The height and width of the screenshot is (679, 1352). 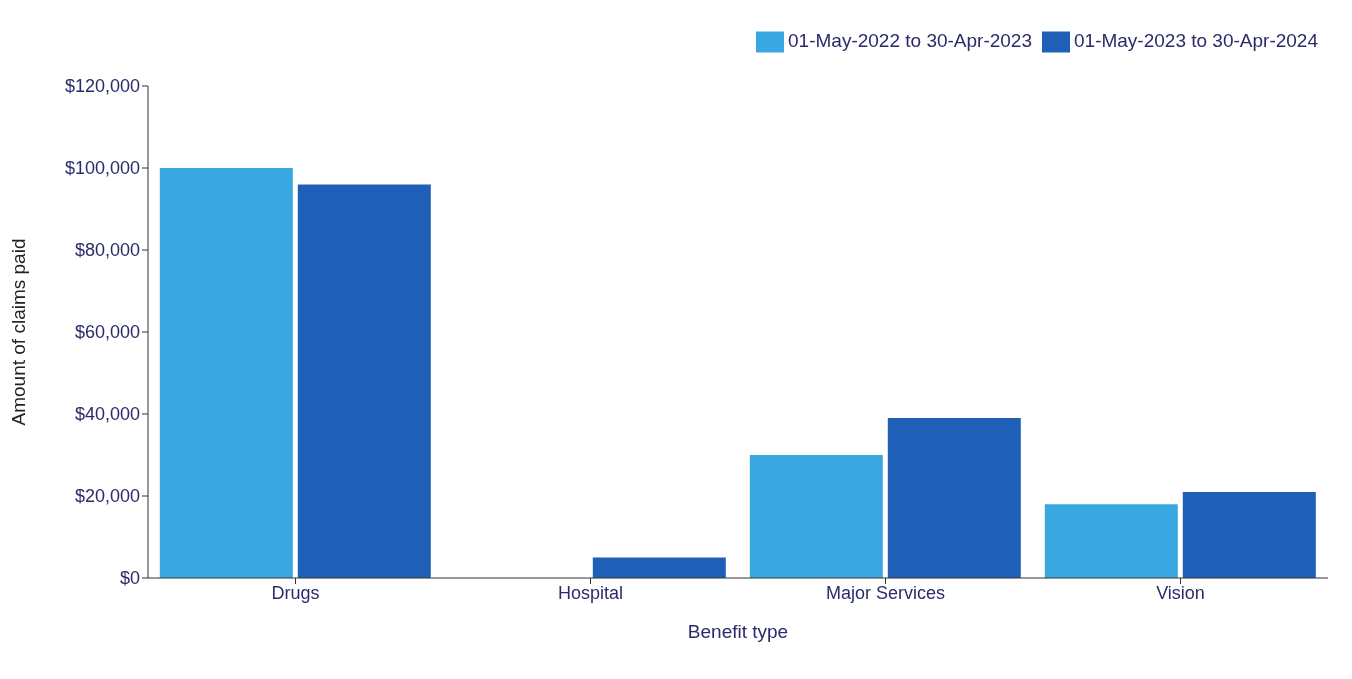 I want to click on y-tick-label: $60,000, so click(x=107, y=332).